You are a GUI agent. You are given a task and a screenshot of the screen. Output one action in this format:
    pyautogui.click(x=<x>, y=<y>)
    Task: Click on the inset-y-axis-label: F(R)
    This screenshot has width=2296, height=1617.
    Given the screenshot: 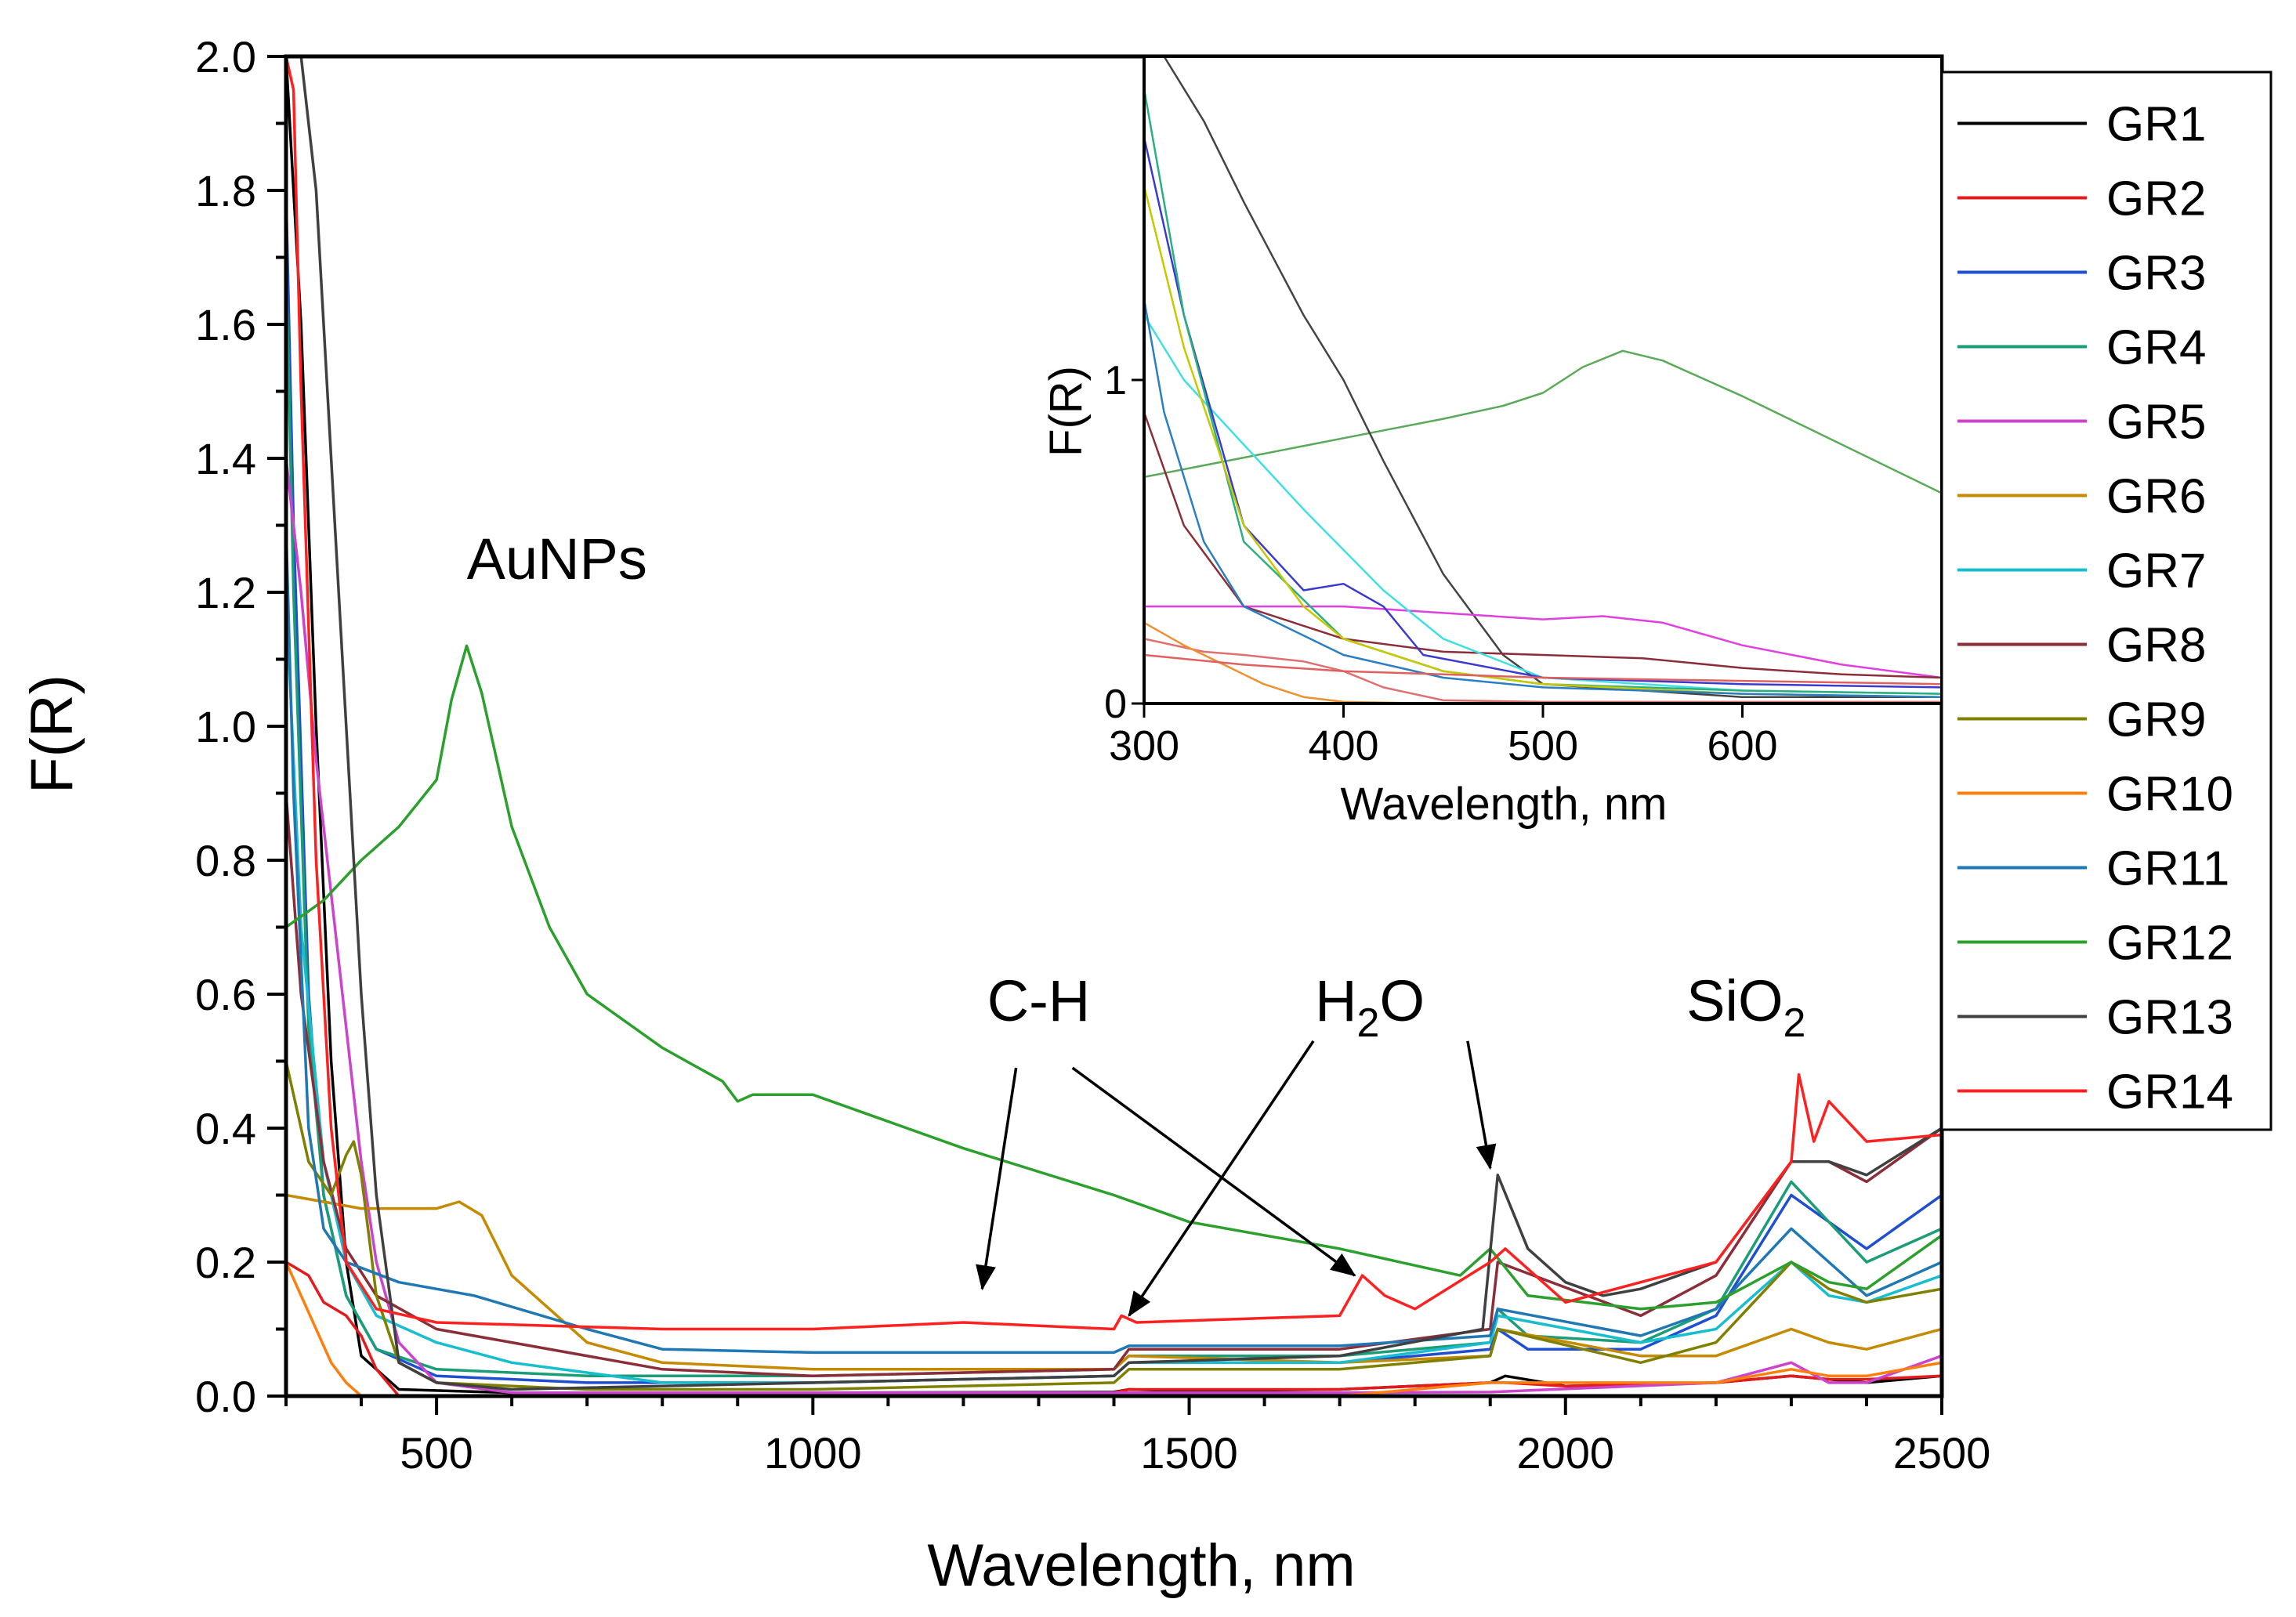 What is the action you would take?
    pyautogui.click(x=1066, y=411)
    